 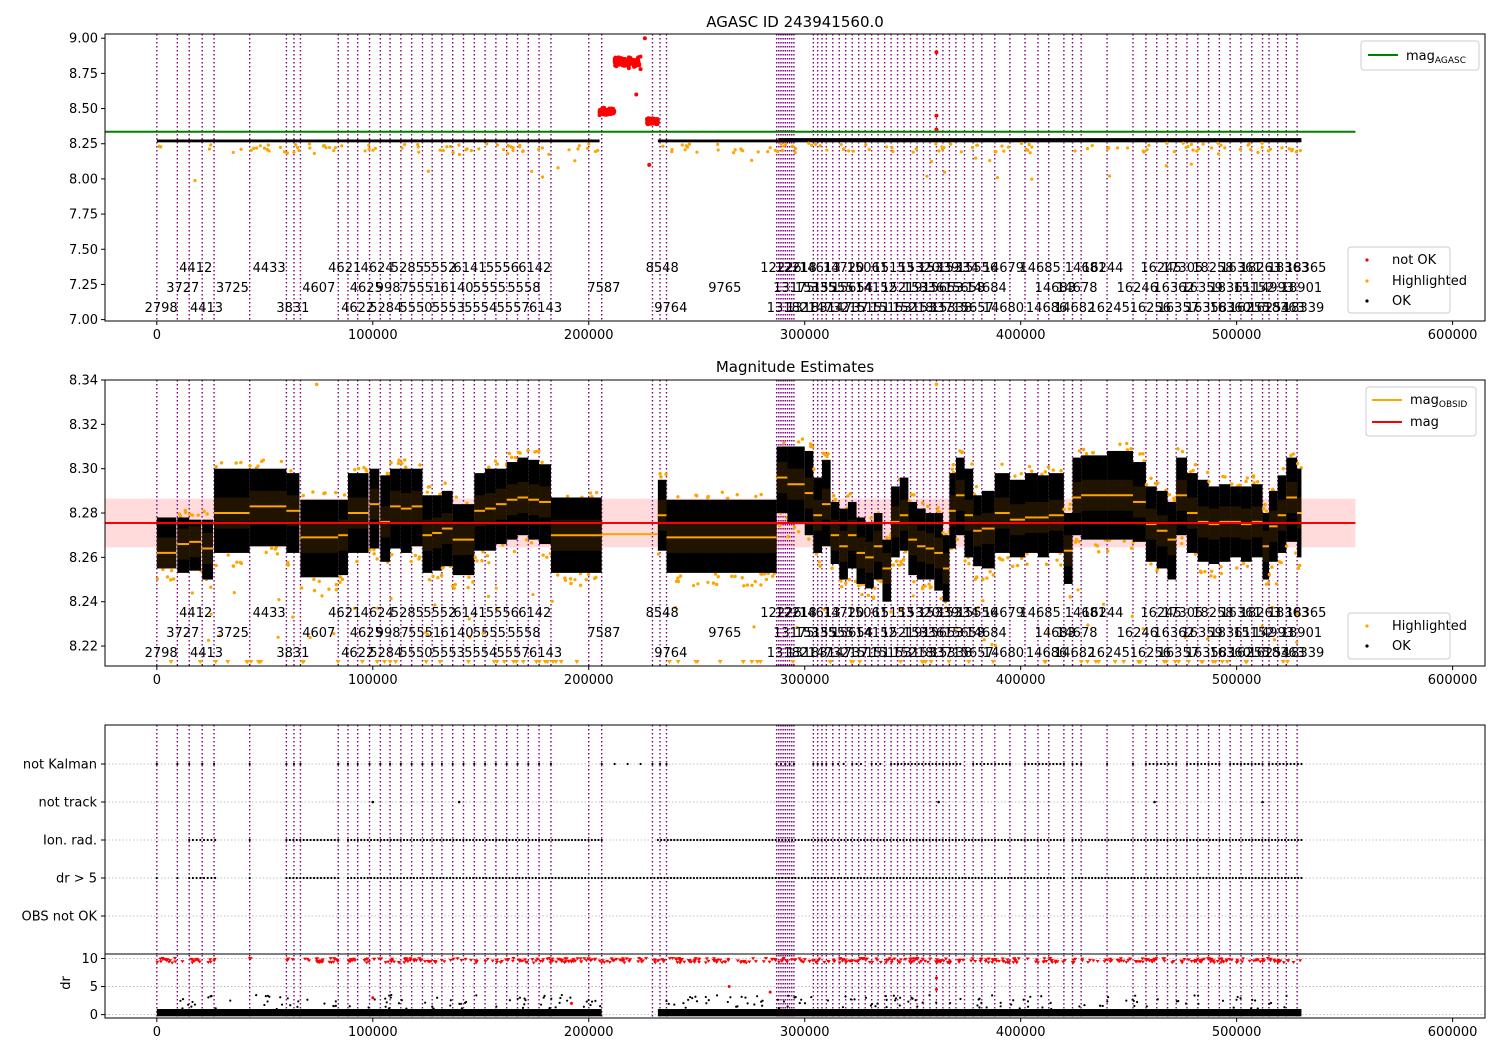 What do you see at coordinates (366, 633) in the screenshot?
I see `middle-obsid-label: 4625` at bounding box center [366, 633].